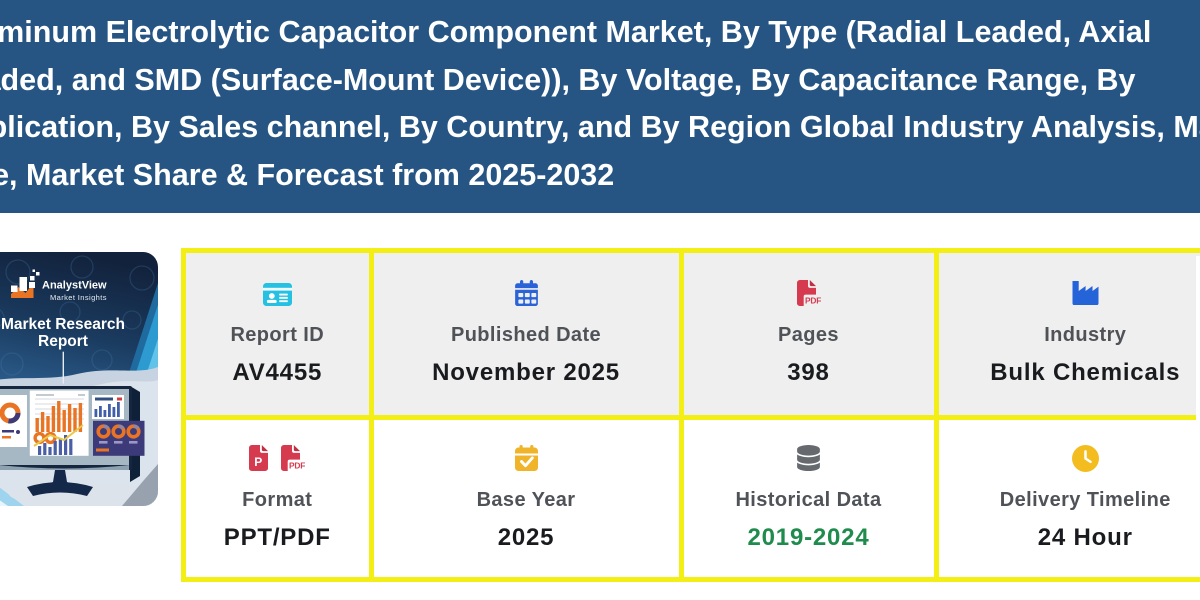  What do you see at coordinates (78, 297) in the screenshot?
I see `svg-text: Market Insights` at bounding box center [78, 297].